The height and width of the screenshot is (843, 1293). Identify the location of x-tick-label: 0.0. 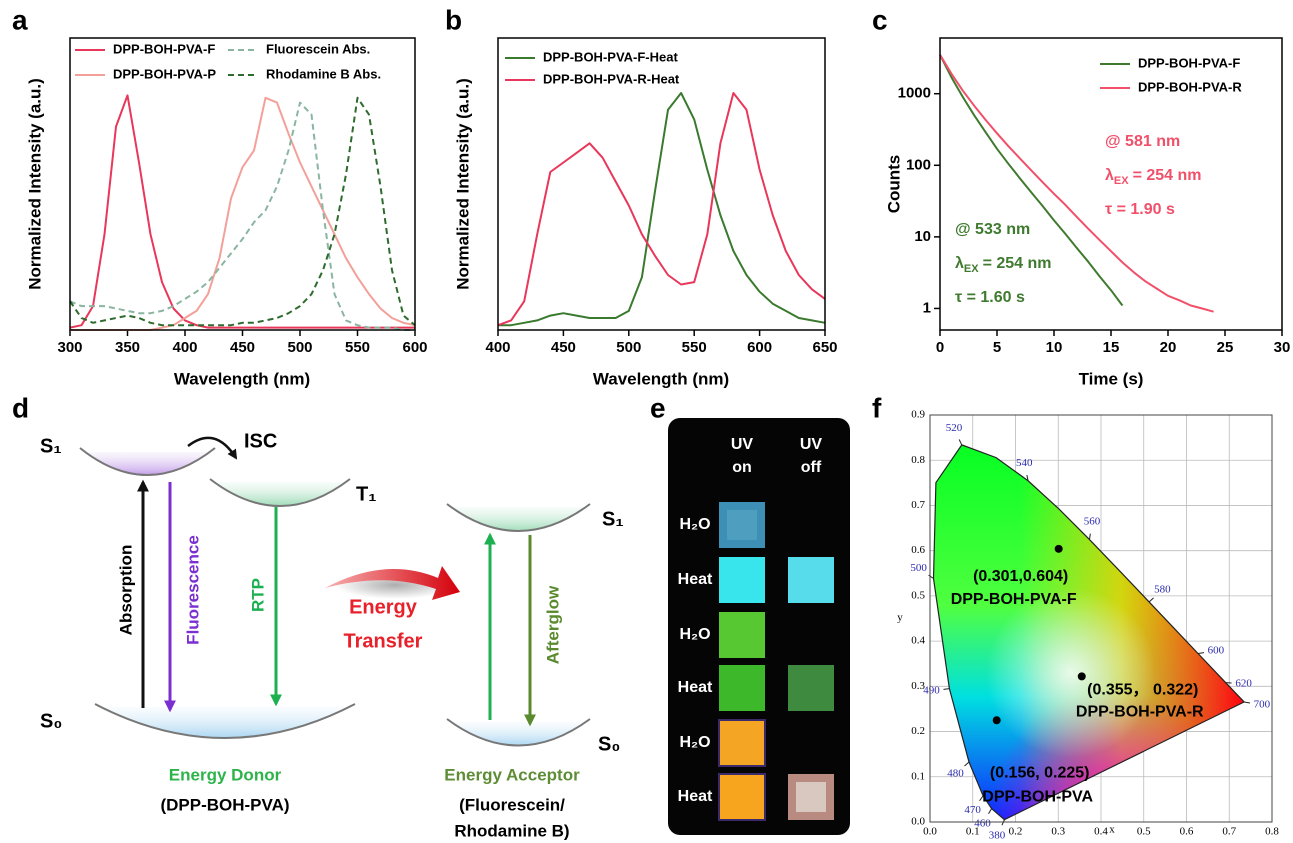
(930, 832).